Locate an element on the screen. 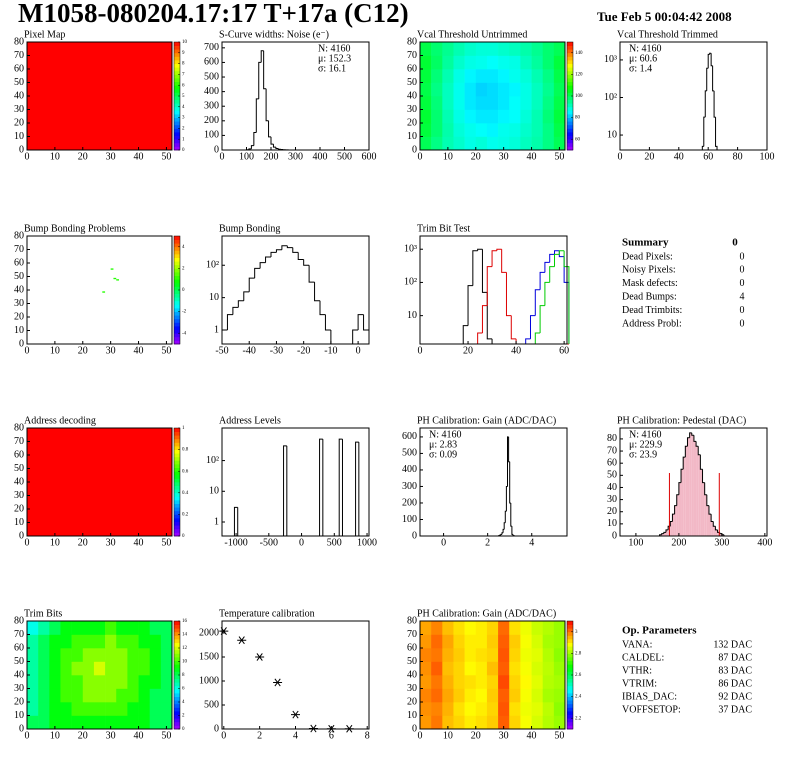 Image resolution: width=796 pixels, height=772 pixels. plot-frame is located at coordinates (493, 290).